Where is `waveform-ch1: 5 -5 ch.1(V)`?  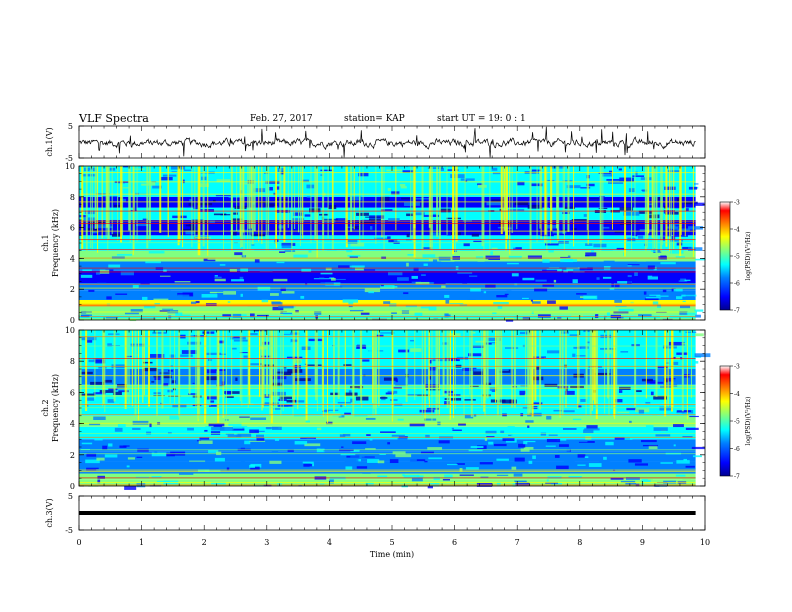 waveform-ch1: 5 -5 ch.1(V) is located at coordinates (375, 142).